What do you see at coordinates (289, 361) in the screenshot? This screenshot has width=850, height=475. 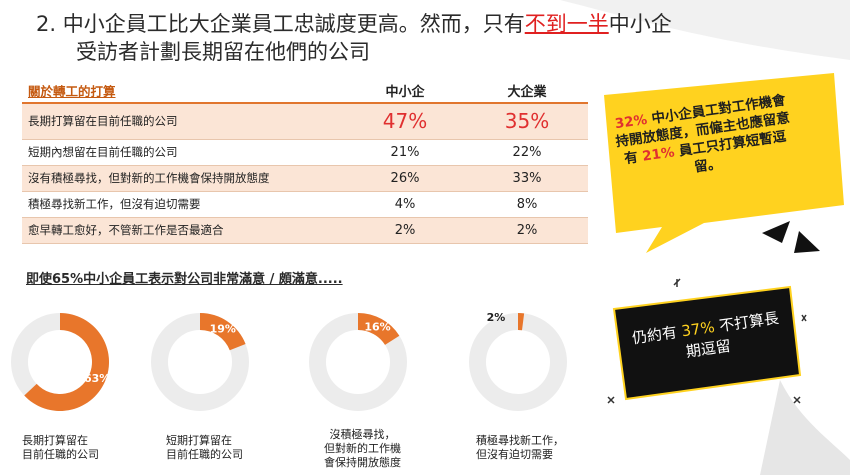 I see `donut-charts: 63% 19% 16% 2%` at bounding box center [289, 361].